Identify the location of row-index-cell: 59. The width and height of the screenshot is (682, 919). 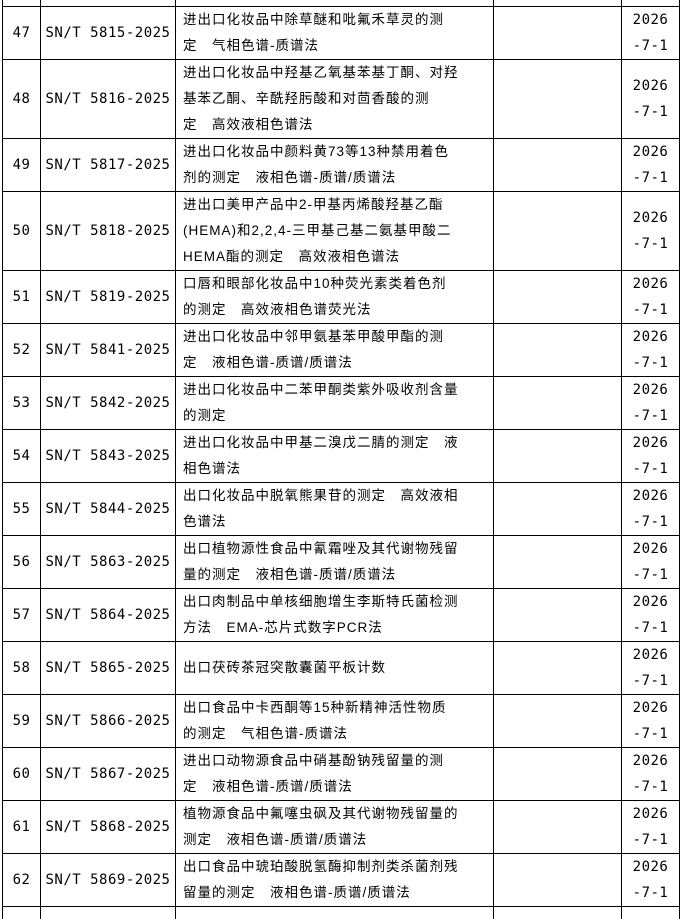
(22, 721).